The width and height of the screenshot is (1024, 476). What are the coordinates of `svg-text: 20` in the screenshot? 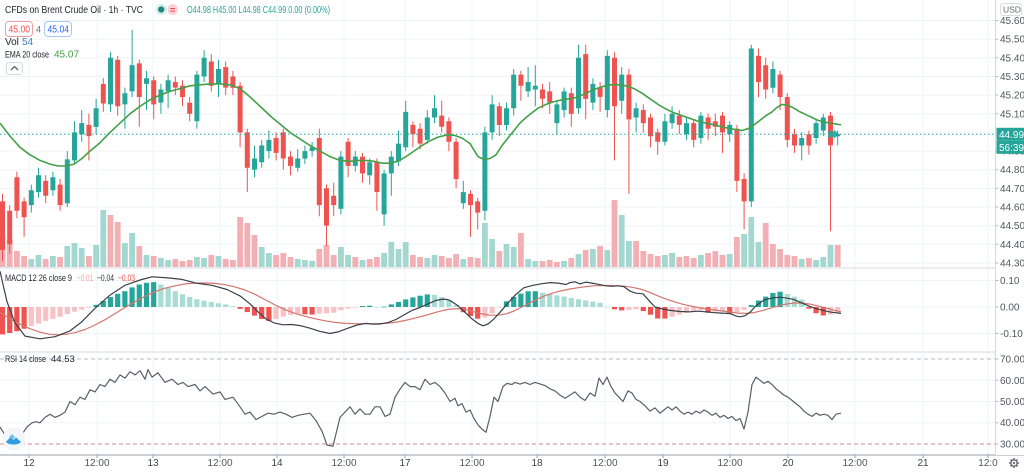 It's located at (788, 463).